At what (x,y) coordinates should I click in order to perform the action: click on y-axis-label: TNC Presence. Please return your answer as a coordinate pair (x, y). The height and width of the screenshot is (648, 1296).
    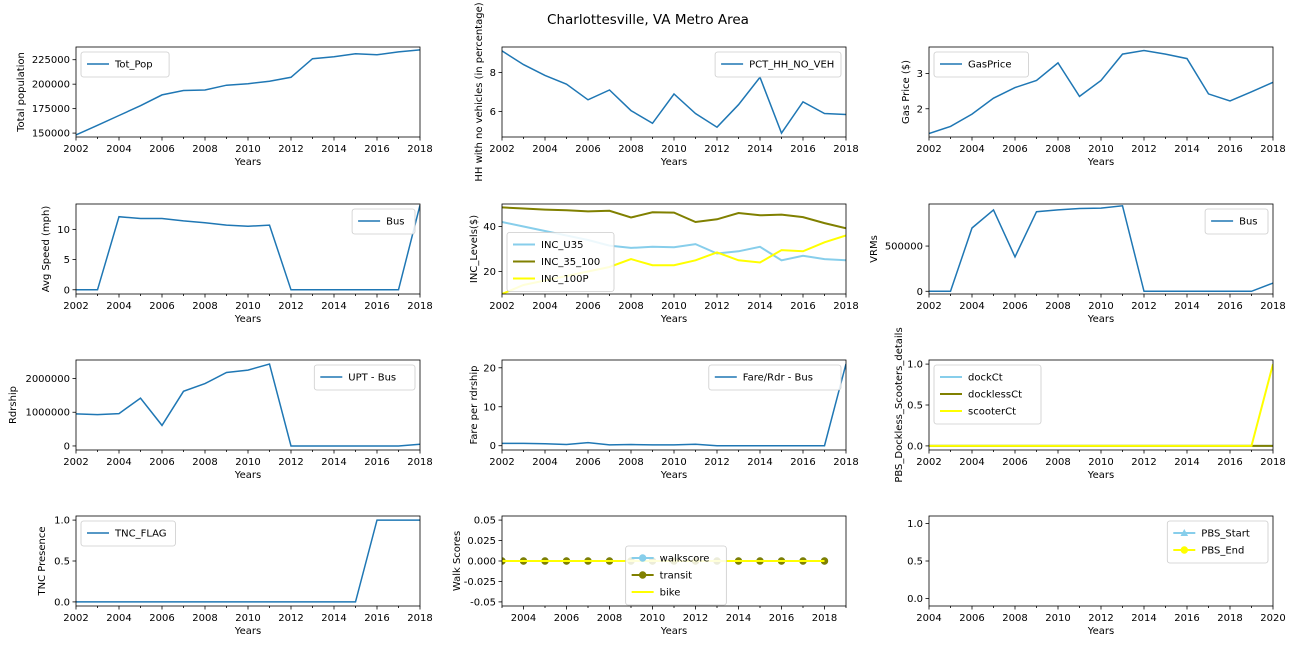
    Looking at the image, I should click on (42, 562).